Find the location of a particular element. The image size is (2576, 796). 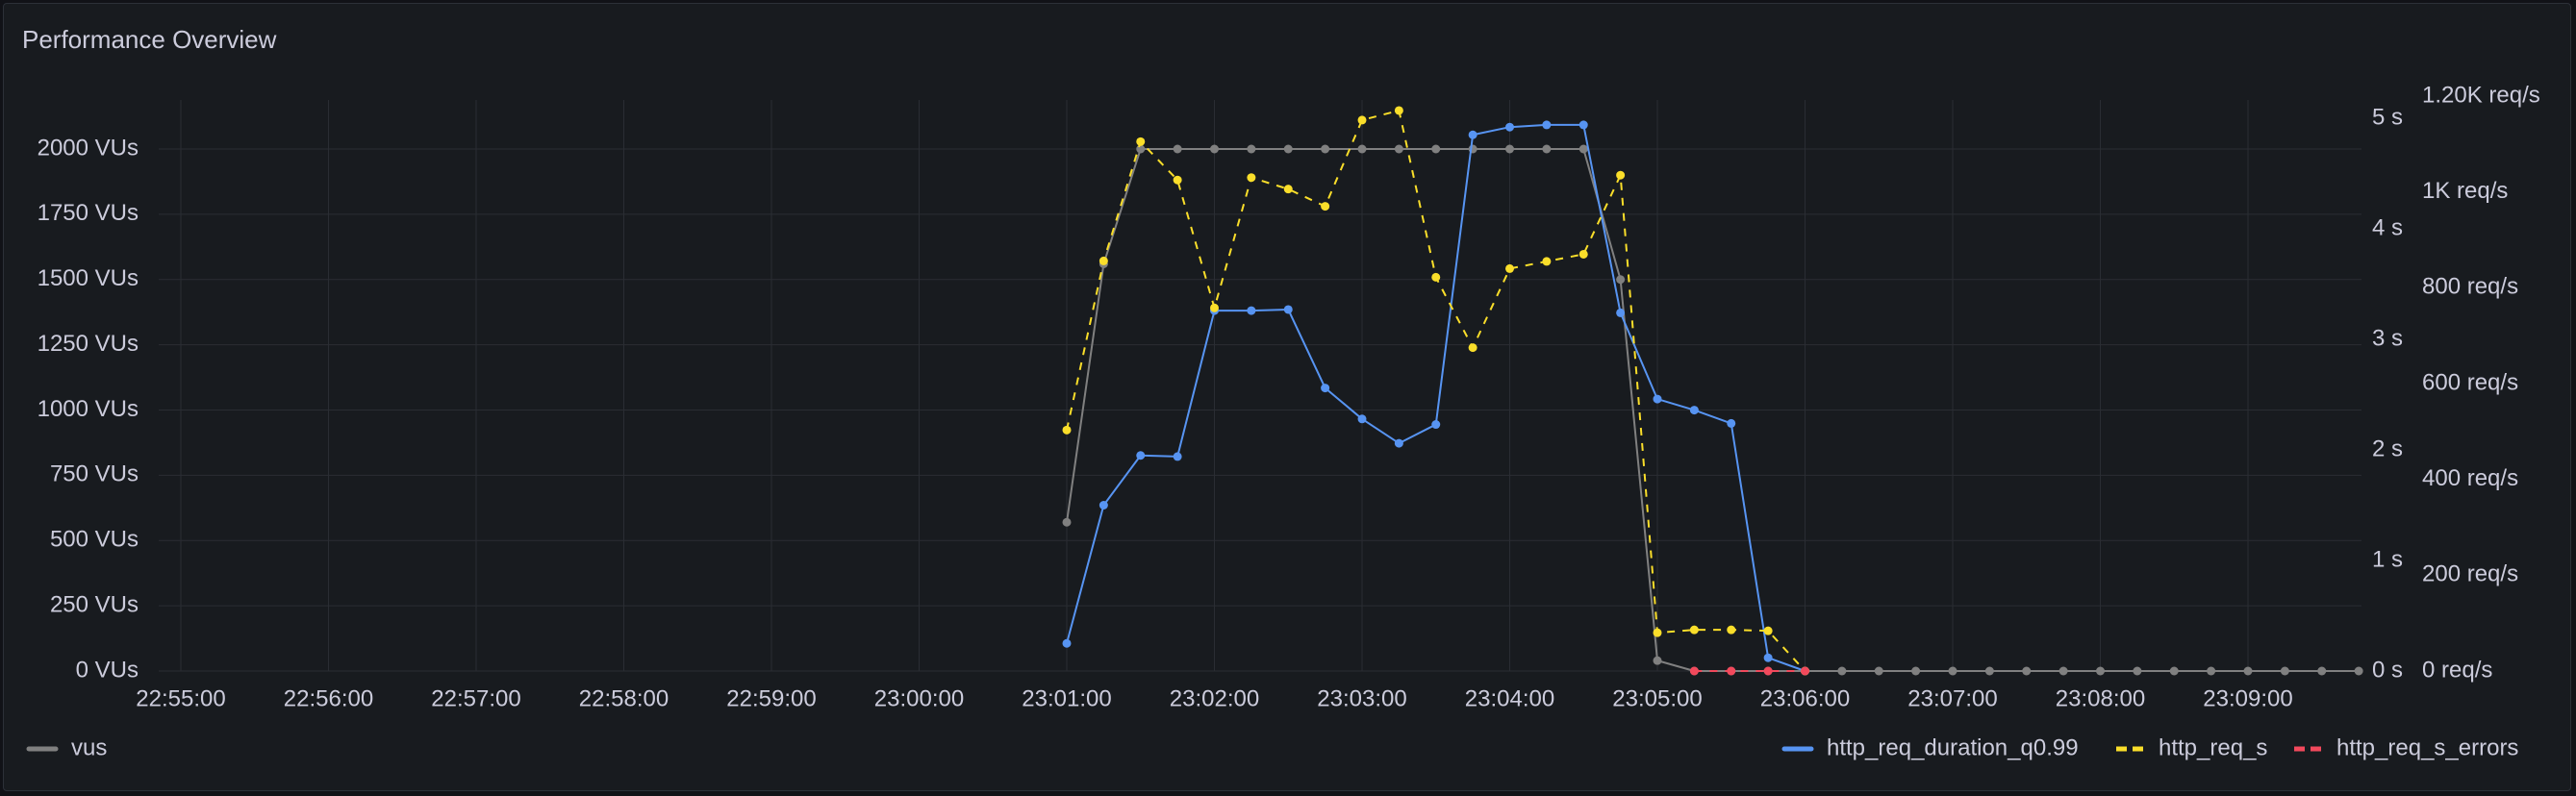

y-right-outer-tick-label: 1K req/s is located at coordinates (2465, 191).